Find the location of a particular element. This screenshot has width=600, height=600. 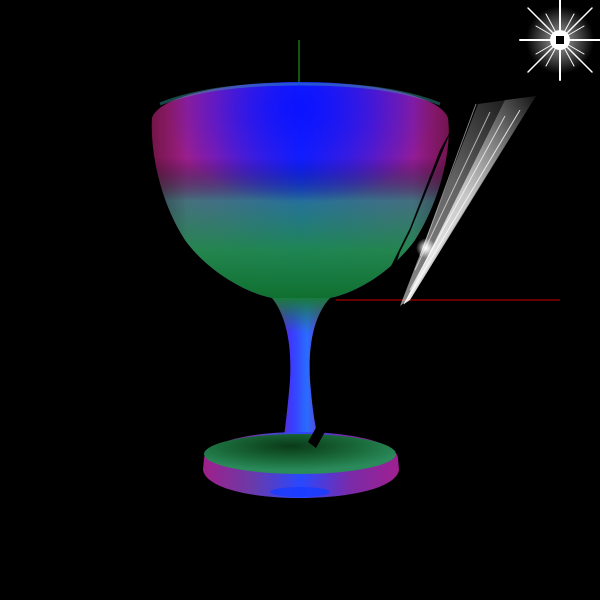

star-burst-icon is located at coordinates (559, 40).